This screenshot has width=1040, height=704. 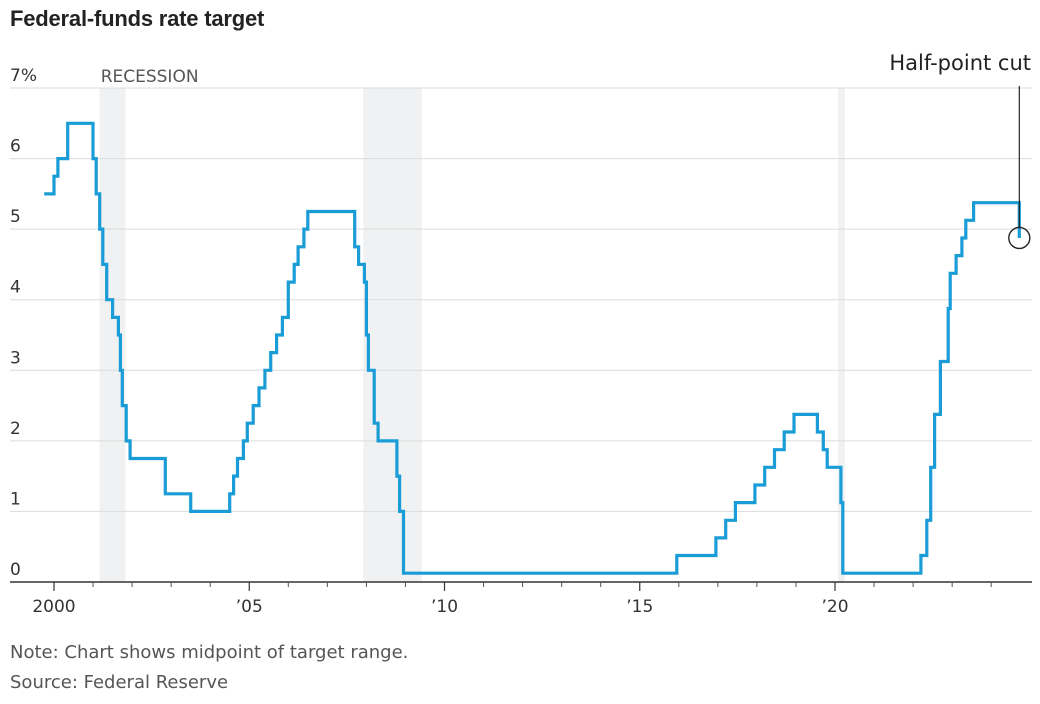 What do you see at coordinates (15, 499) in the screenshot?
I see `y-tick-label: 1` at bounding box center [15, 499].